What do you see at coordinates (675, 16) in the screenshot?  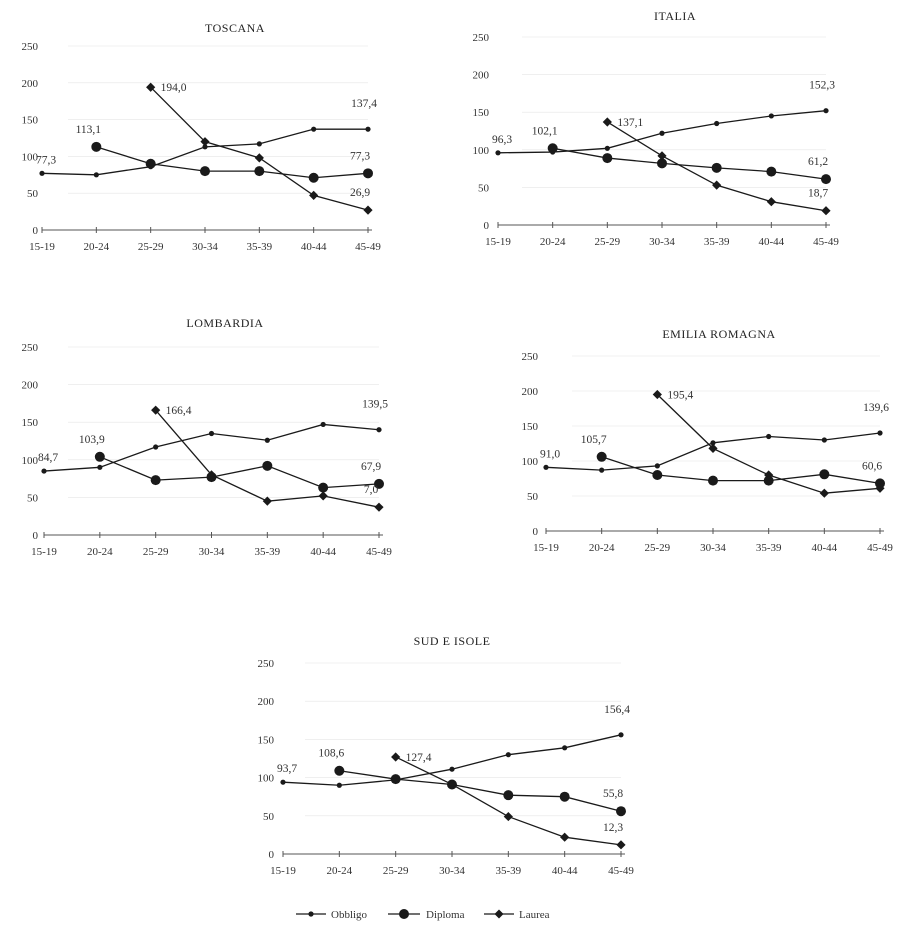 I see `chart-title: ITALIA` at bounding box center [675, 16].